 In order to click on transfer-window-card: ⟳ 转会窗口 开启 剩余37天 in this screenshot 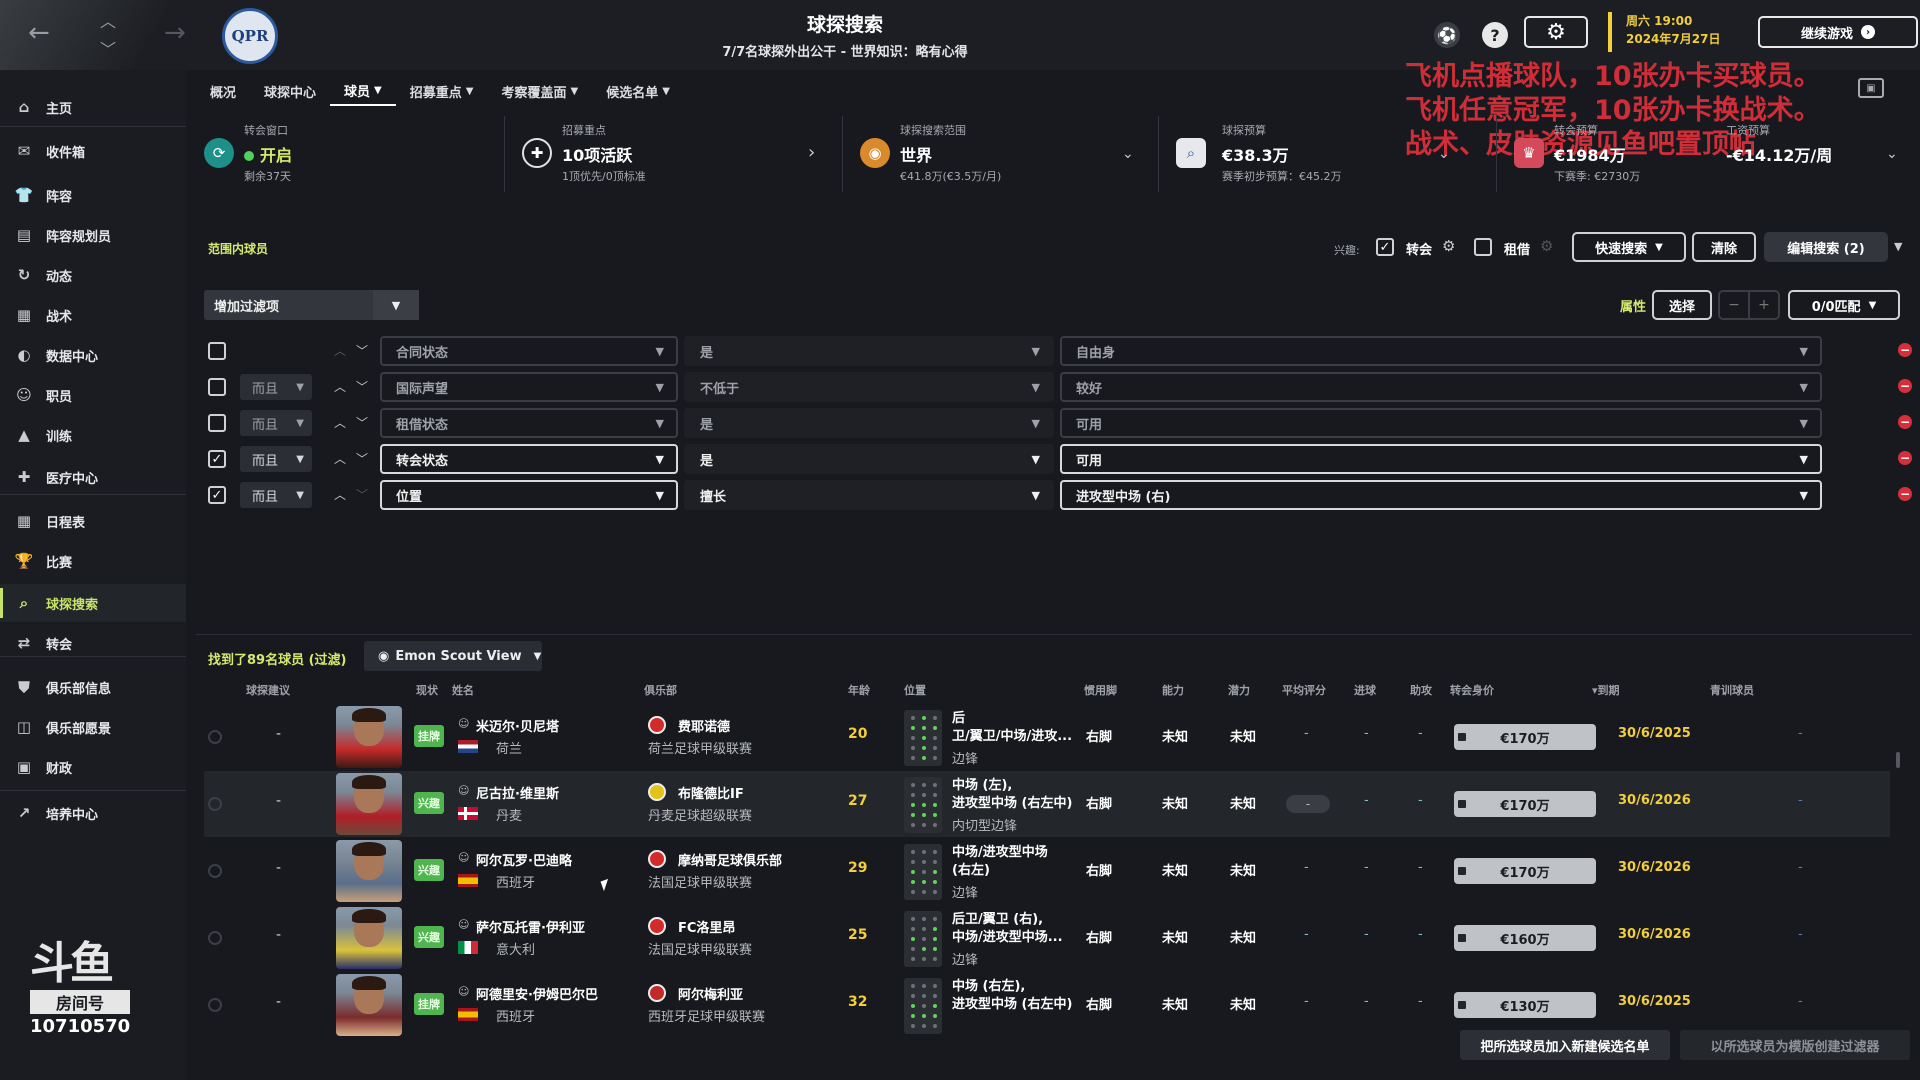, I will do `click(346, 154)`.